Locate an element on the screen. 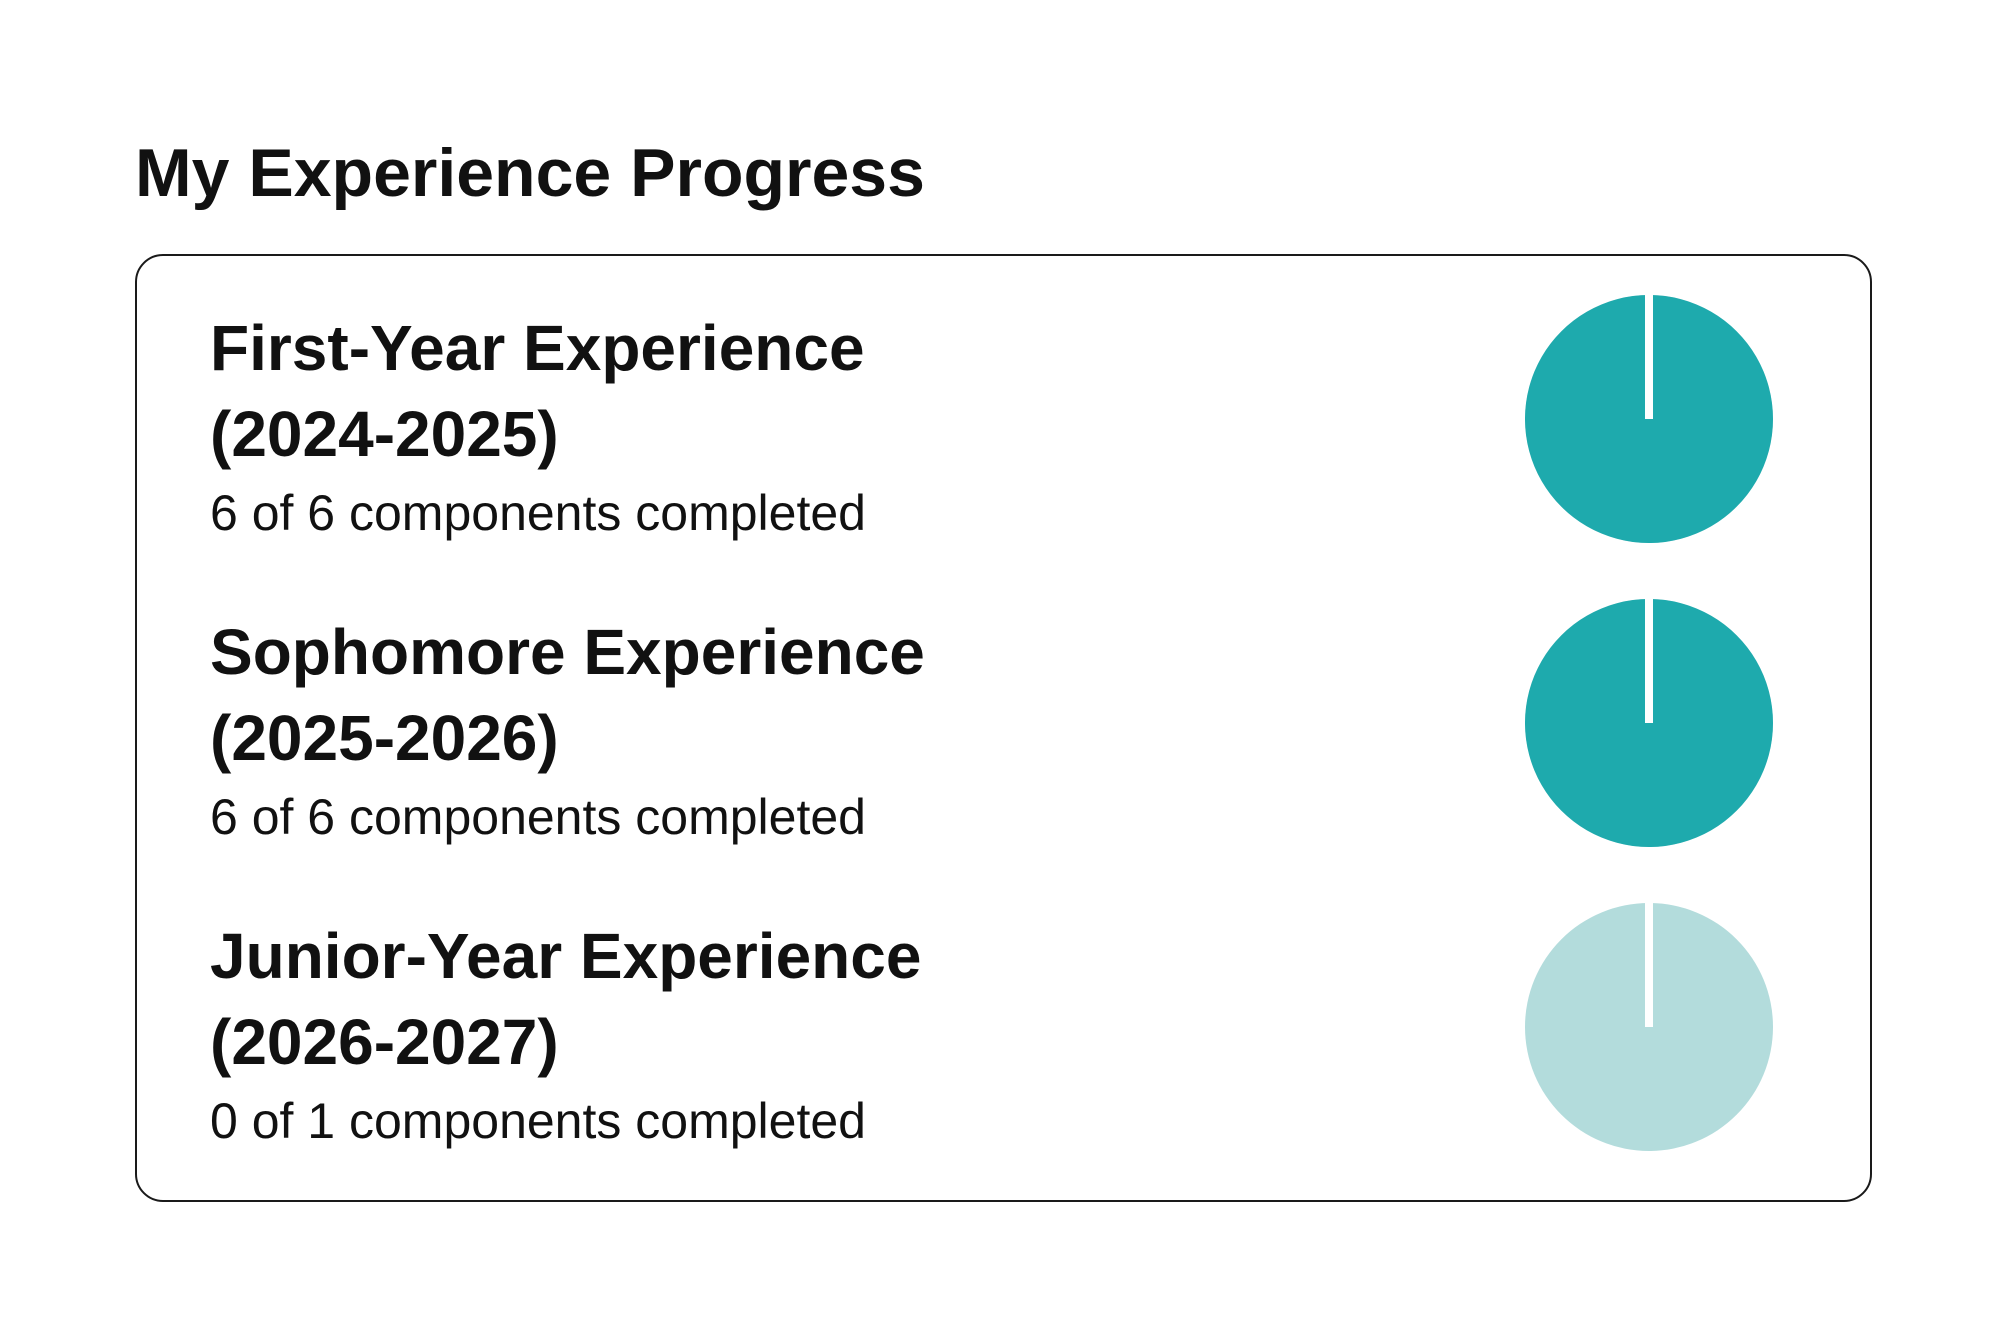  experience-years: (2024-2025) is located at coordinates (384, 434).